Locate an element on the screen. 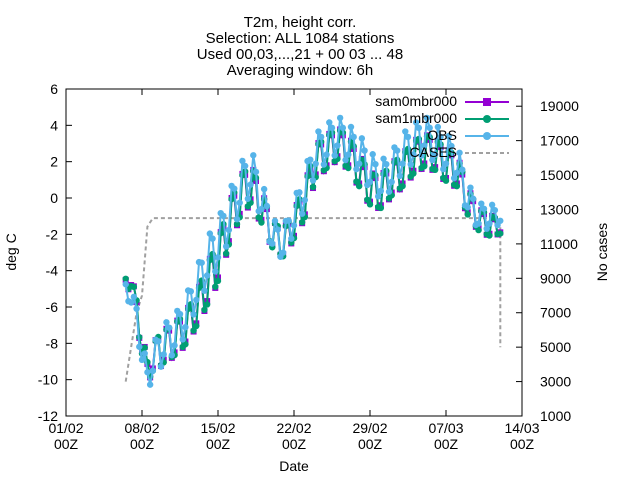 The height and width of the screenshot is (480, 640). y-tick-label: 0 is located at coordinates (54, 198).